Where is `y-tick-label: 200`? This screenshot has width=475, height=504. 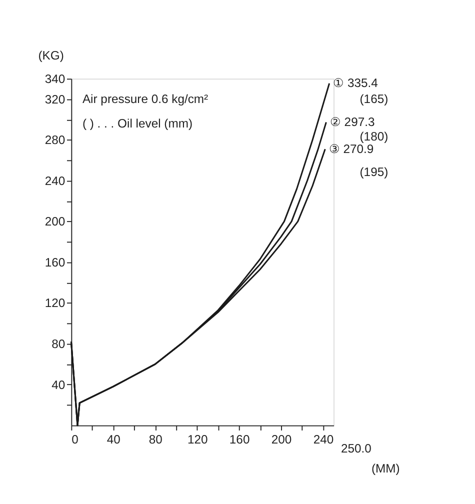
y-tick-label: 200 is located at coordinates (55, 221).